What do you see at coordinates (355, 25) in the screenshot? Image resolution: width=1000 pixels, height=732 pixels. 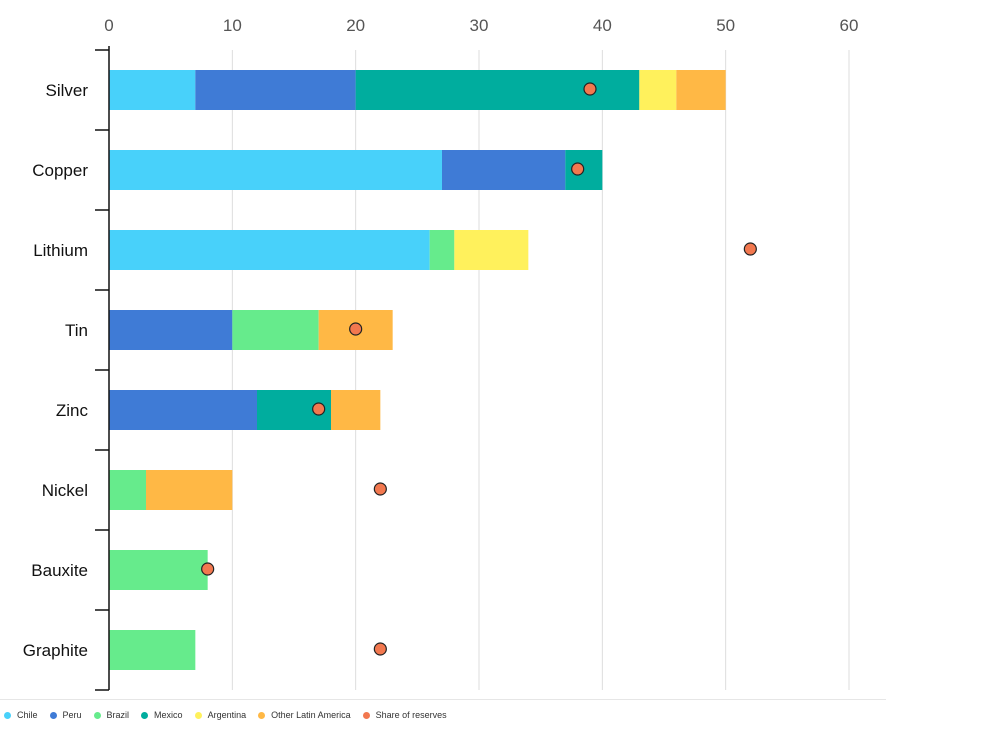 I see `x-tick-label: 20` at bounding box center [355, 25].